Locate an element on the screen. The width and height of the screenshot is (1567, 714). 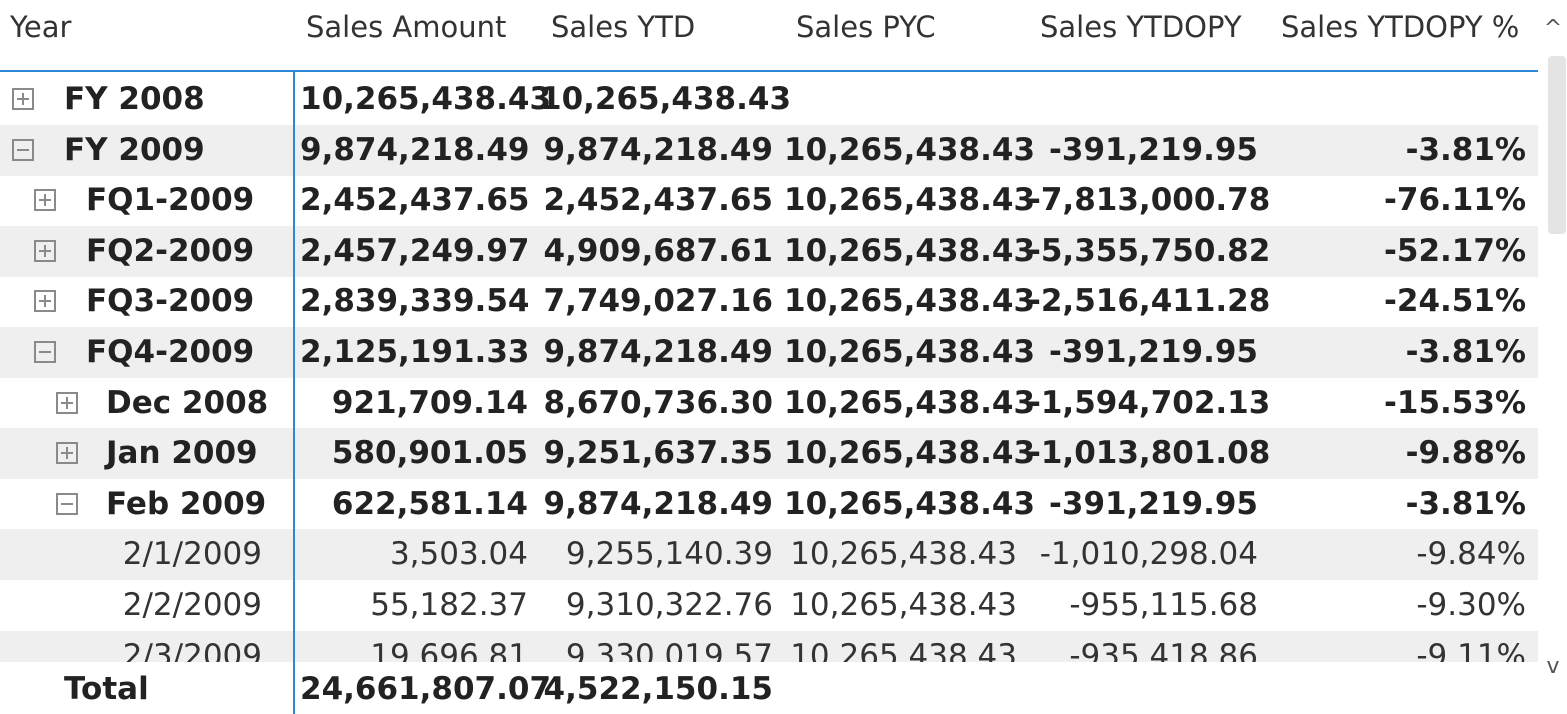
scroll-up-icon: ^ is located at coordinates (1553, 28).